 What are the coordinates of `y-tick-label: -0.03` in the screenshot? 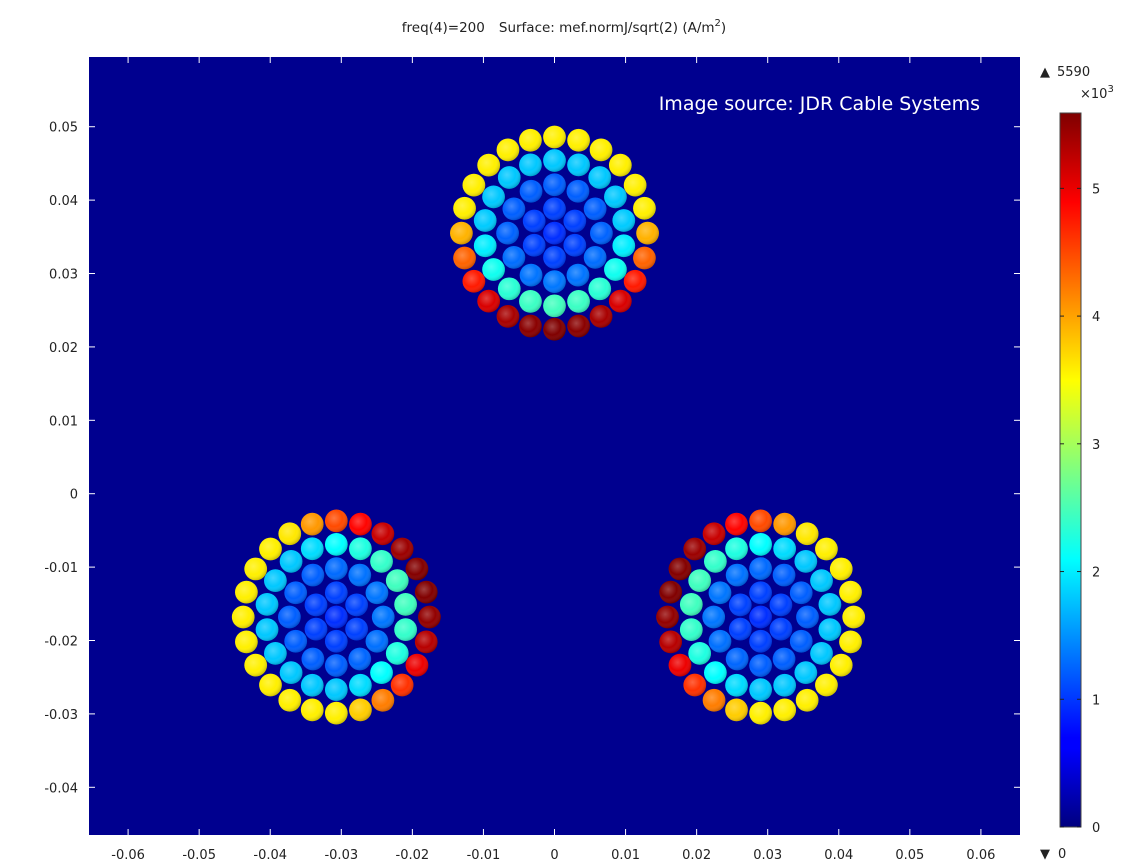 It's located at (61, 715).